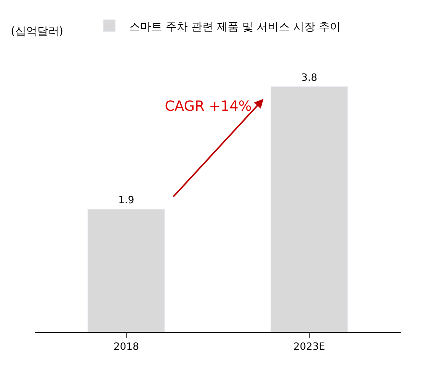  Describe the element at coordinates (310, 78) in the screenshot. I see `data-label: 3.8` at that location.